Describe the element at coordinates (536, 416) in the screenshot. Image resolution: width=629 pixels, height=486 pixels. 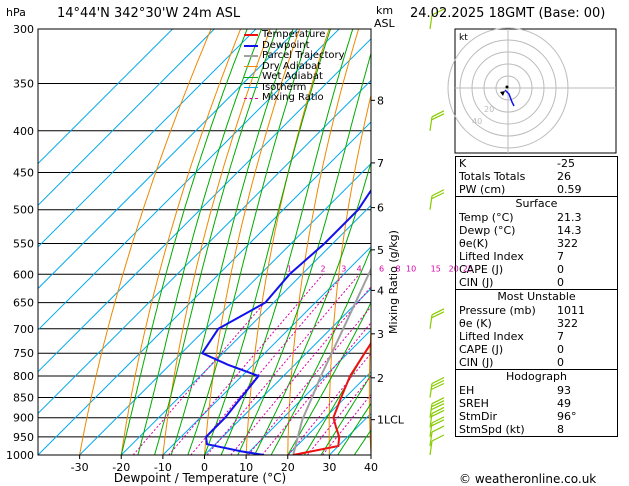
I see `hodograph-row: StmDir 96°` at that location.